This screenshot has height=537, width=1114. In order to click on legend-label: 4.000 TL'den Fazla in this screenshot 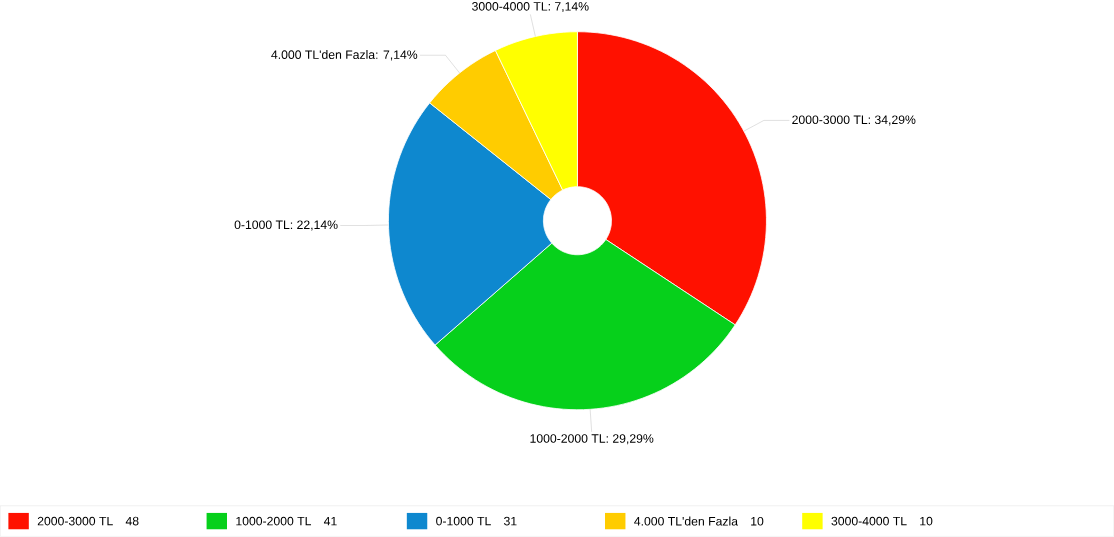, I will do `click(686, 521)`.